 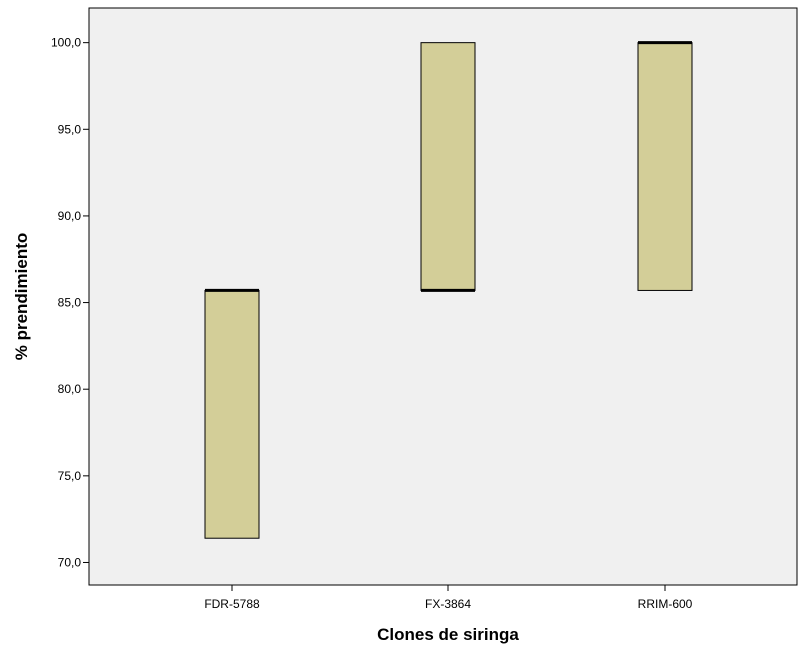 I want to click on x-axis: FDR-5788 FX-3864 RRIM-600, so click(x=448, y=598).